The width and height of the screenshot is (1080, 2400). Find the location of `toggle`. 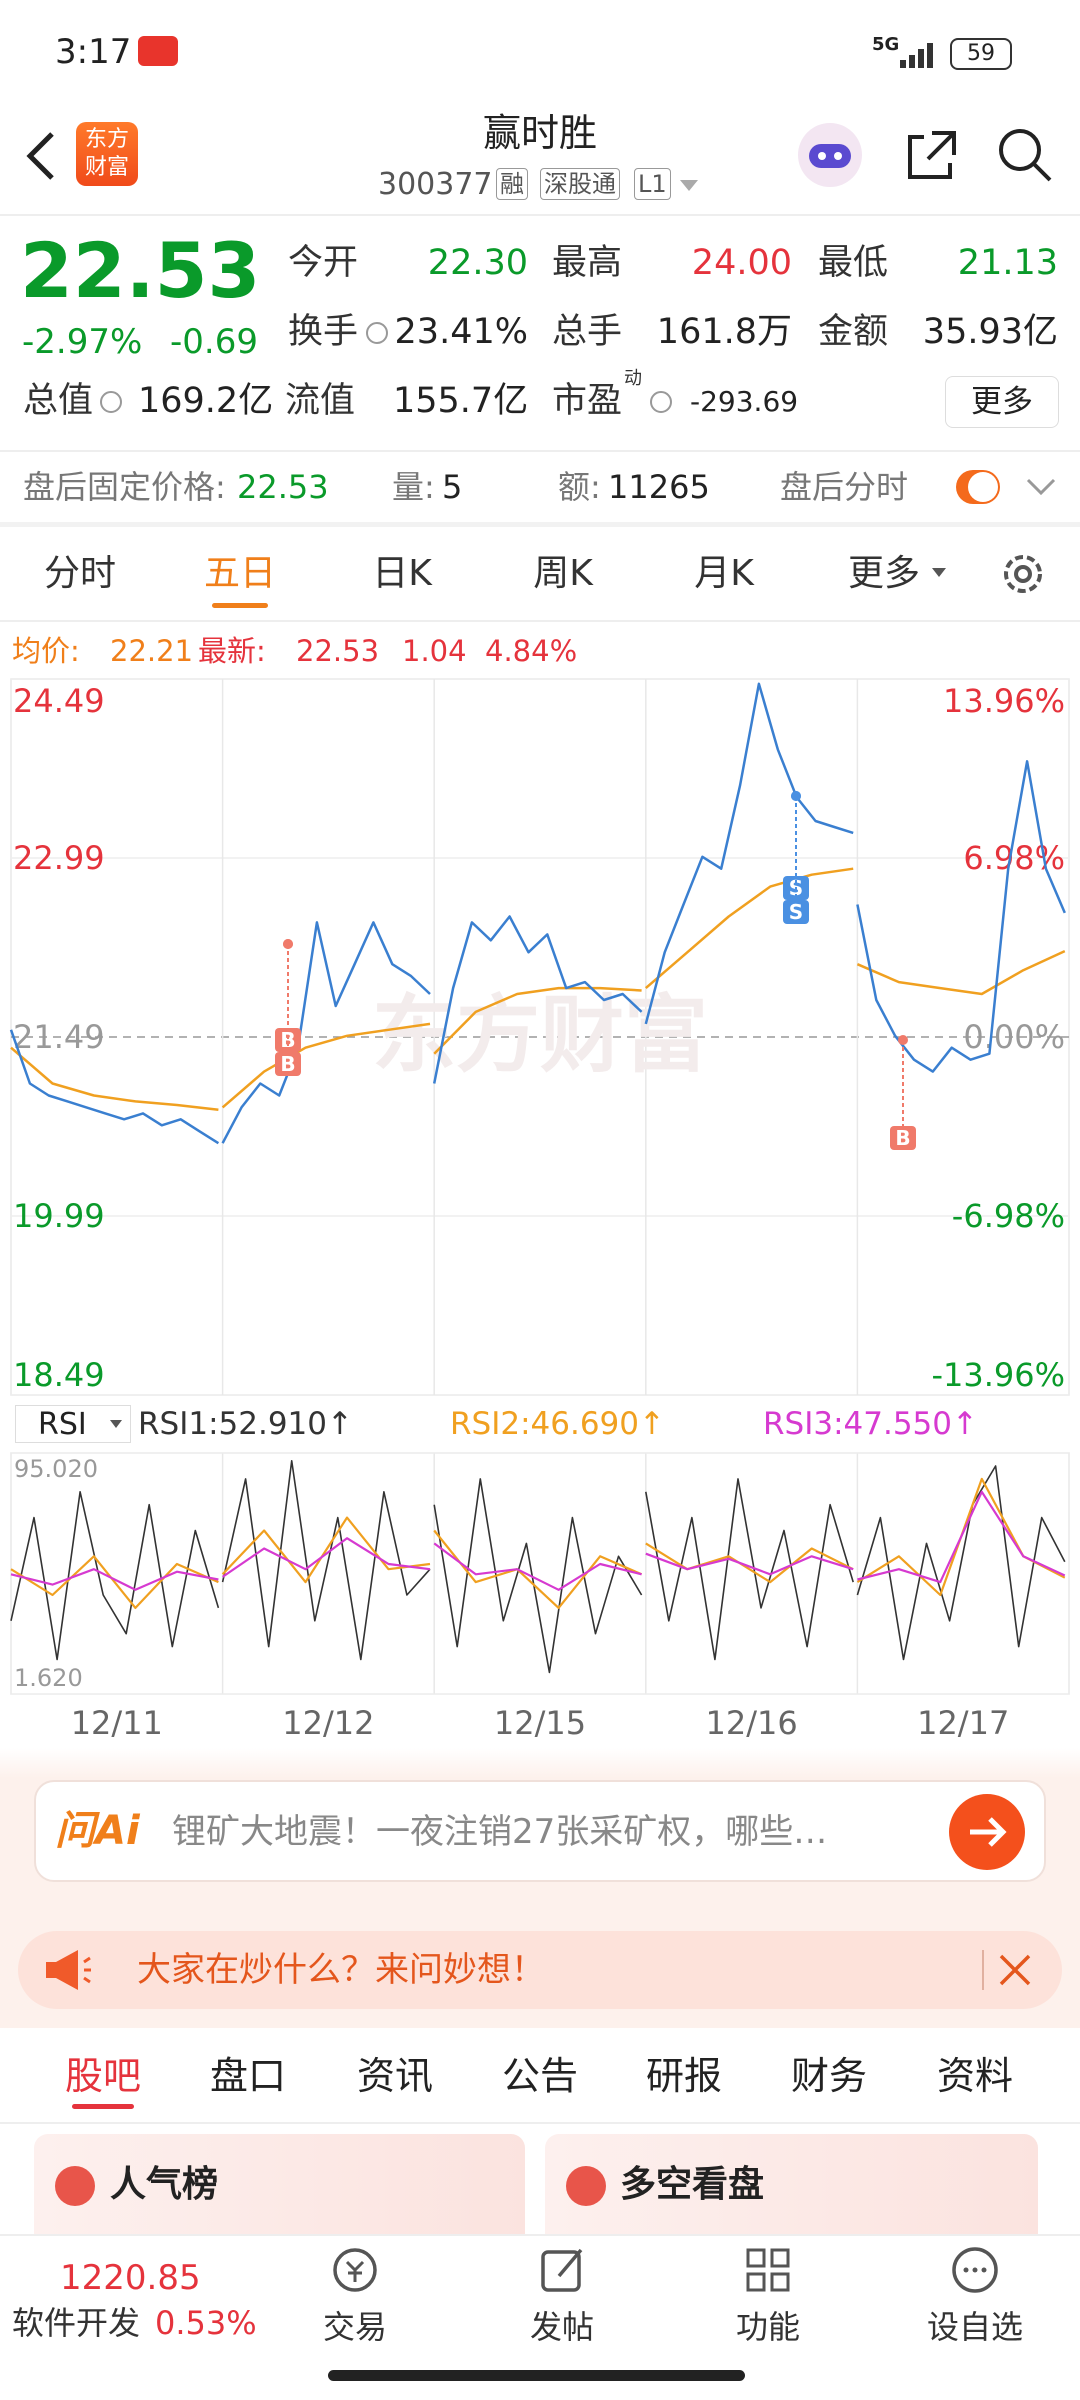

toggle is located at coordinates (978, 487).